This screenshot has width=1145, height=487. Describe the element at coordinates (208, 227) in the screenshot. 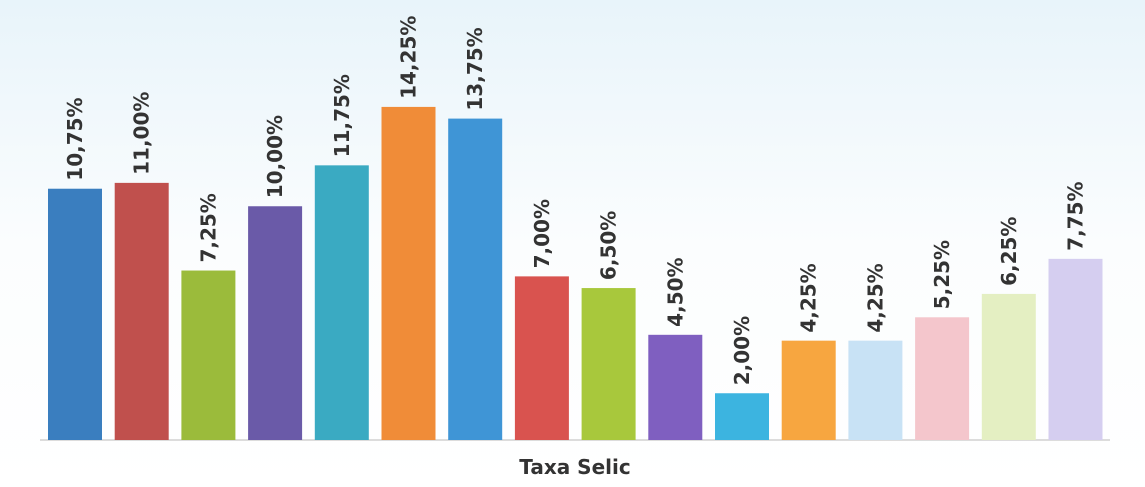

I see `value-label: 7,25%` at that location.